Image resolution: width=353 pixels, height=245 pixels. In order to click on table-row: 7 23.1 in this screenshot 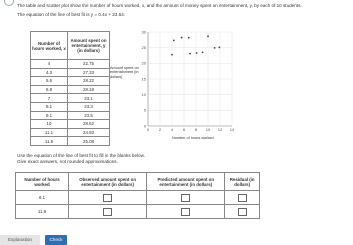, I will do `click(70, 98)`.